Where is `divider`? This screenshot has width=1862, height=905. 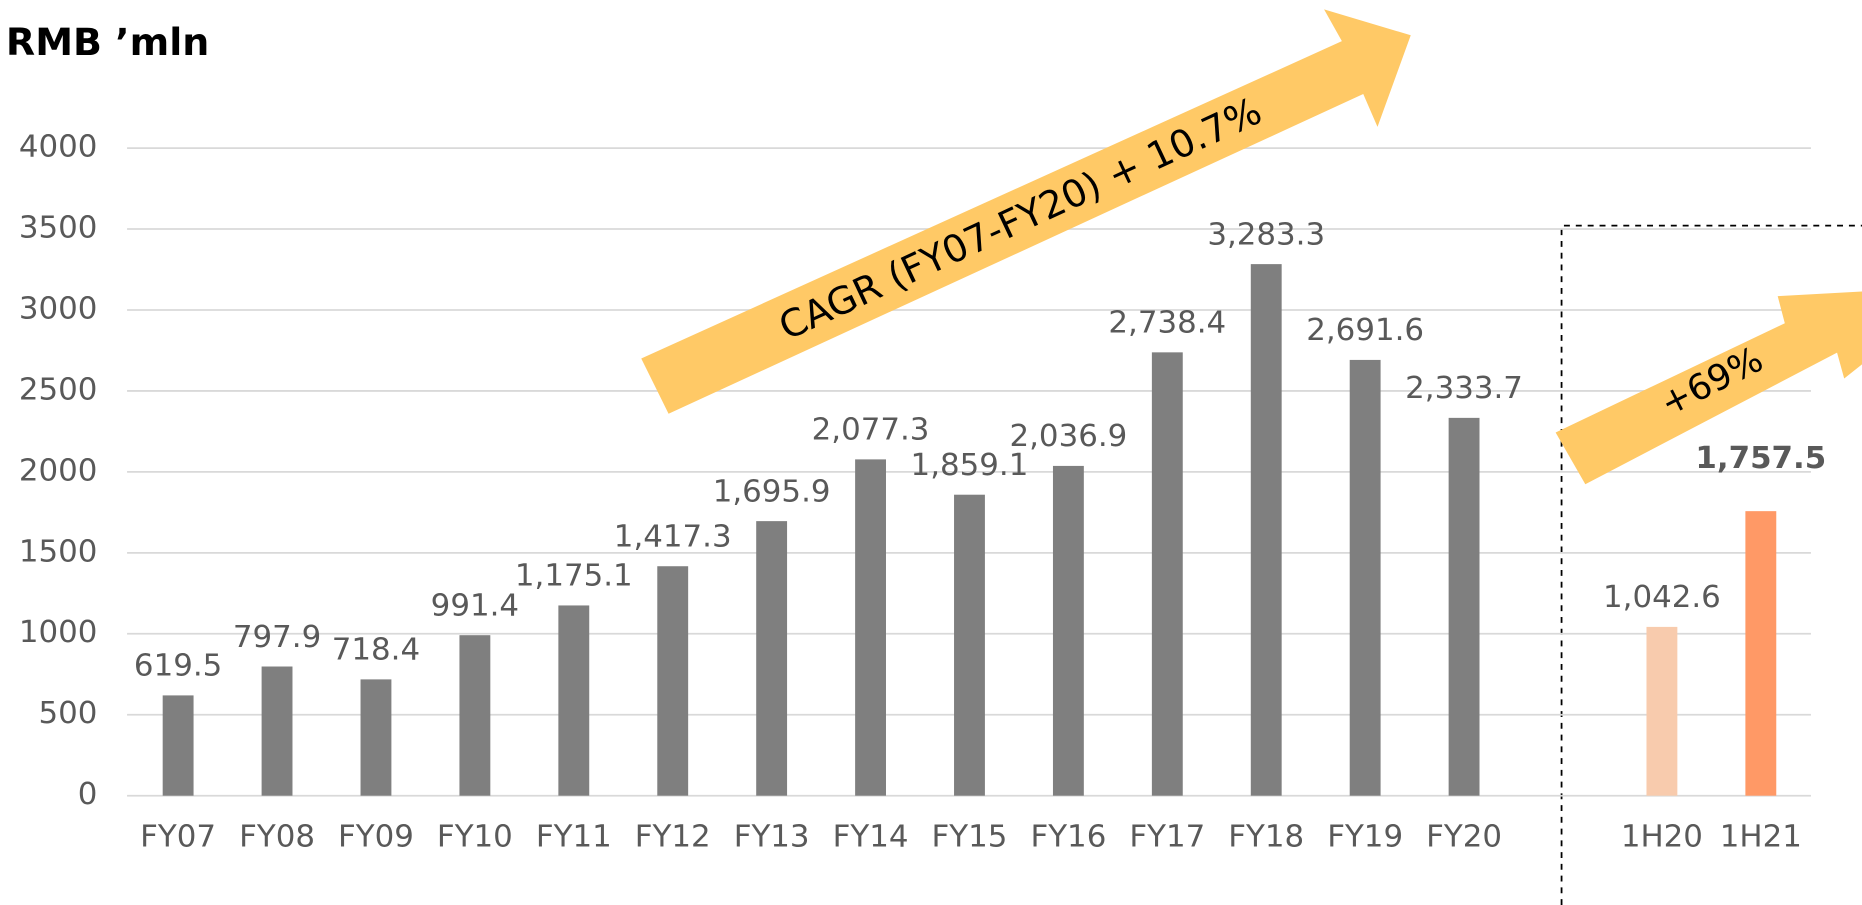 divider is located at coordinates (1711, 564).